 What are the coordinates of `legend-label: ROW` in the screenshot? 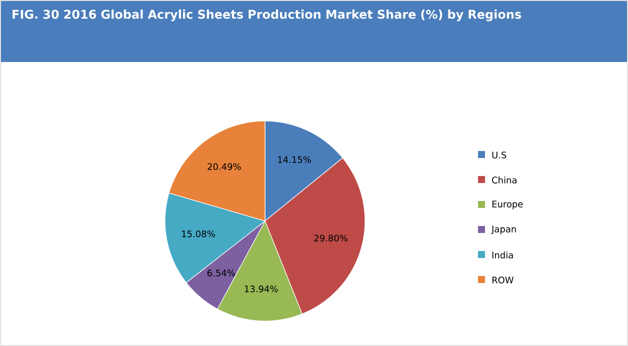 It's located at (503, 280).